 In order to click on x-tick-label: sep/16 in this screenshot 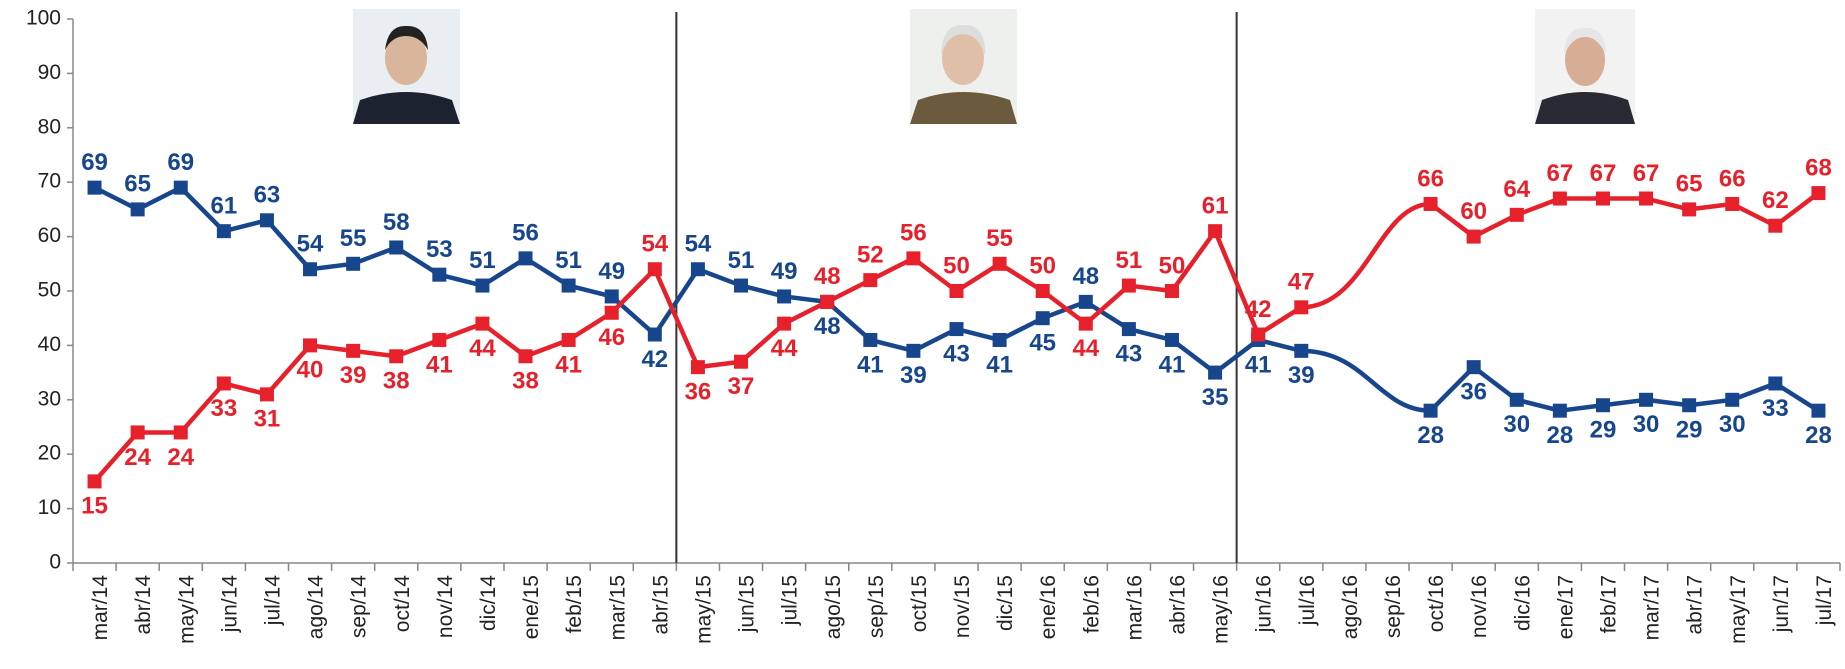, I will do `click(1393, 606)`.